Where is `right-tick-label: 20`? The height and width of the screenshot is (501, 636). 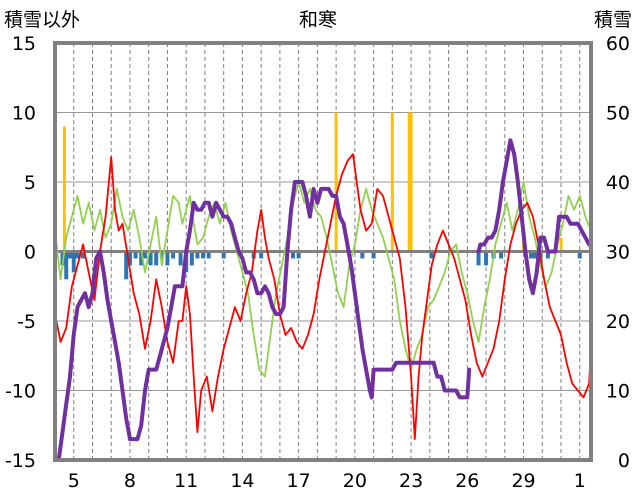
right-tick-label: 20 is located at coordinates (618, 322).